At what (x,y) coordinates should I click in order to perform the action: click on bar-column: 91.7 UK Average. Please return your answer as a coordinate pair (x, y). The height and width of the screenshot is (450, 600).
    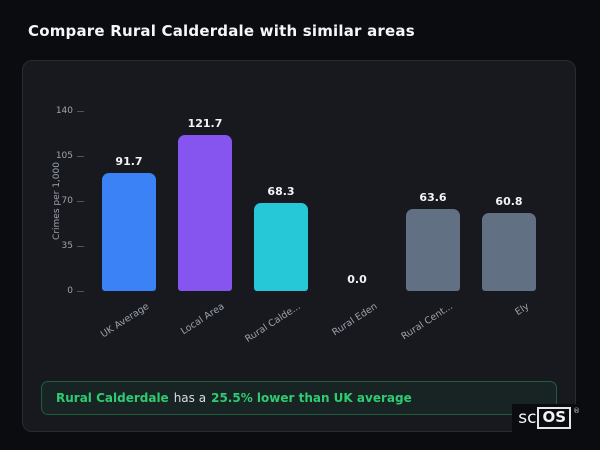
    Looking at the image, I should click on (129, 225).